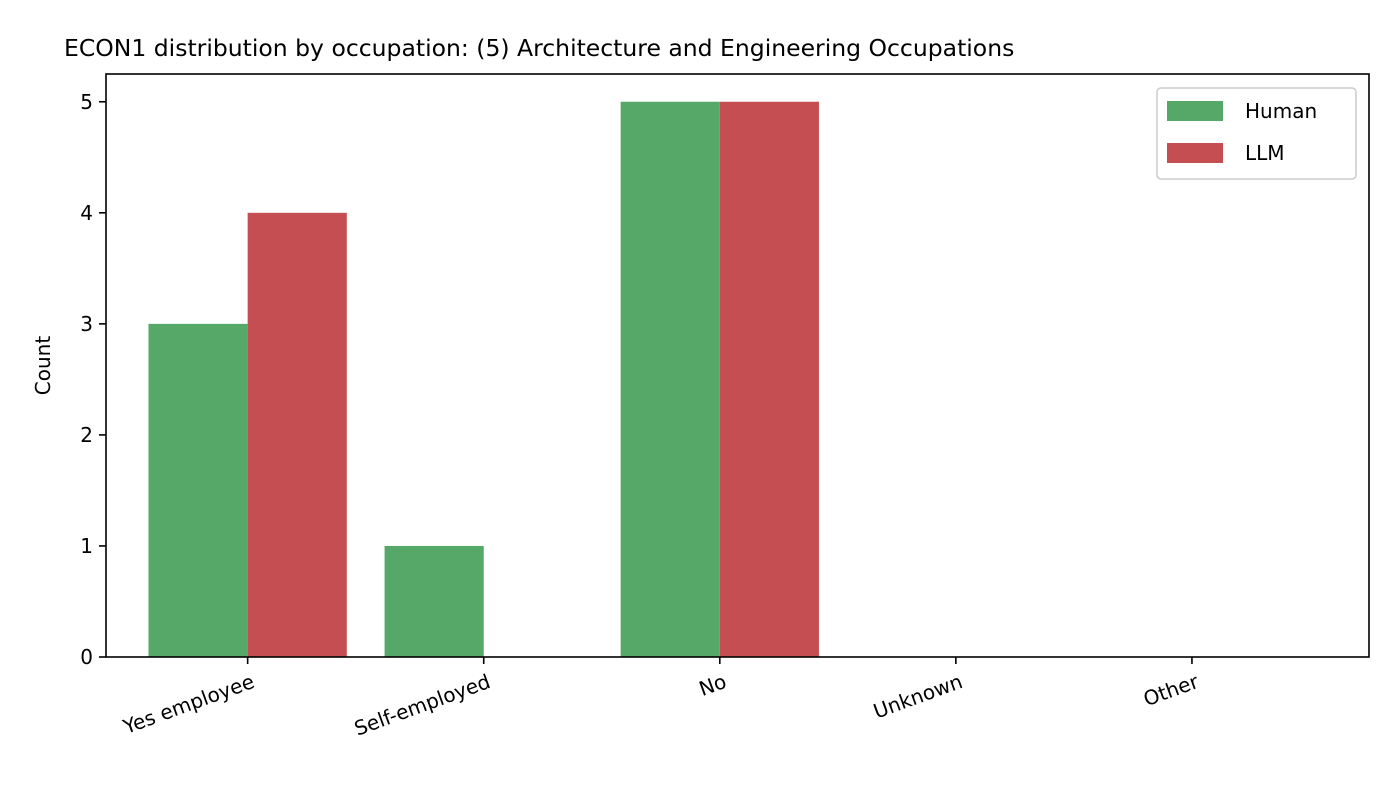  Describe the element at coordinates (86, 657) in the screenshot. I see `y-tick-label: 0` at that location.